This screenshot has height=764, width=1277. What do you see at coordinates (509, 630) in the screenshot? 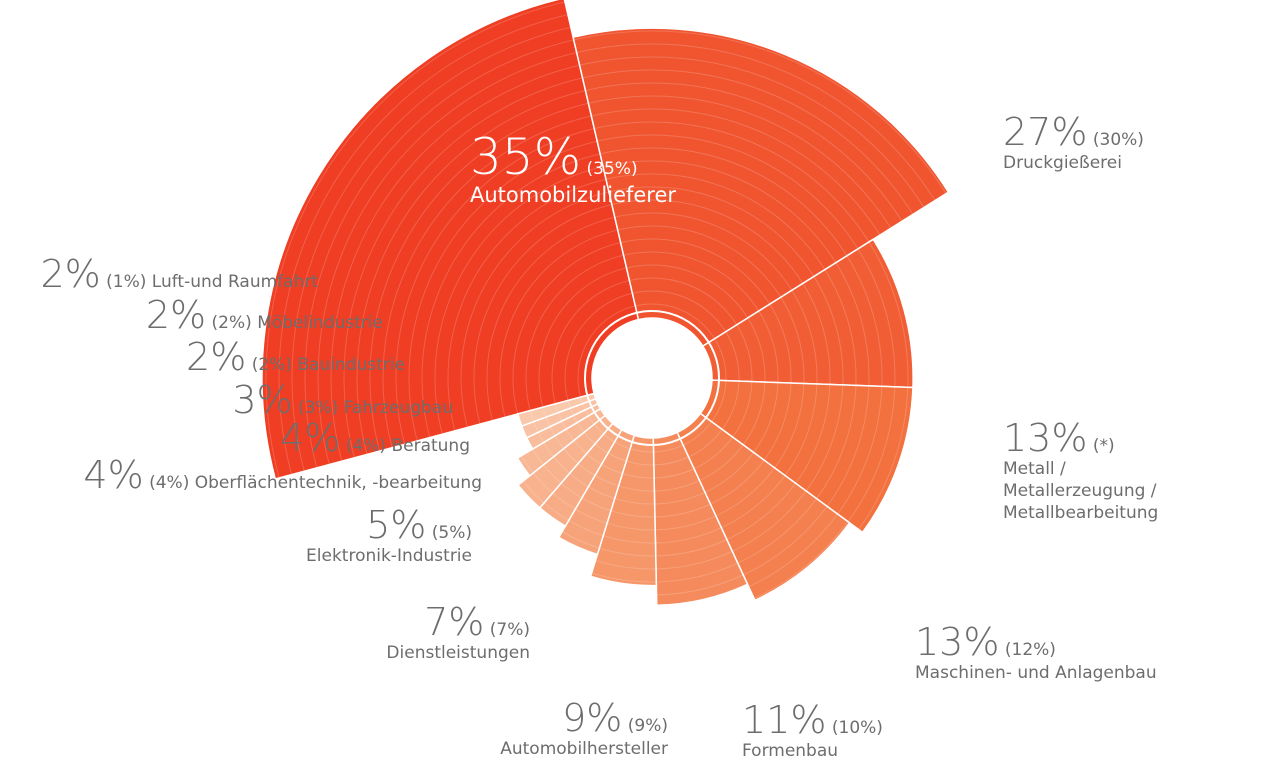
I see `previous-label: (7%)` at bounding box center [509, 630].